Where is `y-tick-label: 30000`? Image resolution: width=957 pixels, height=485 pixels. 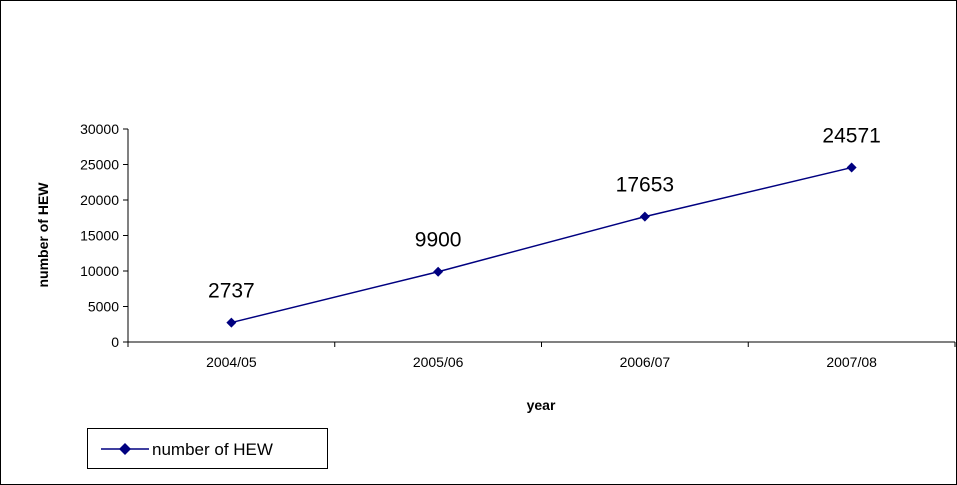 y-tick-label: 30000 is located at coordinates (99, 129).